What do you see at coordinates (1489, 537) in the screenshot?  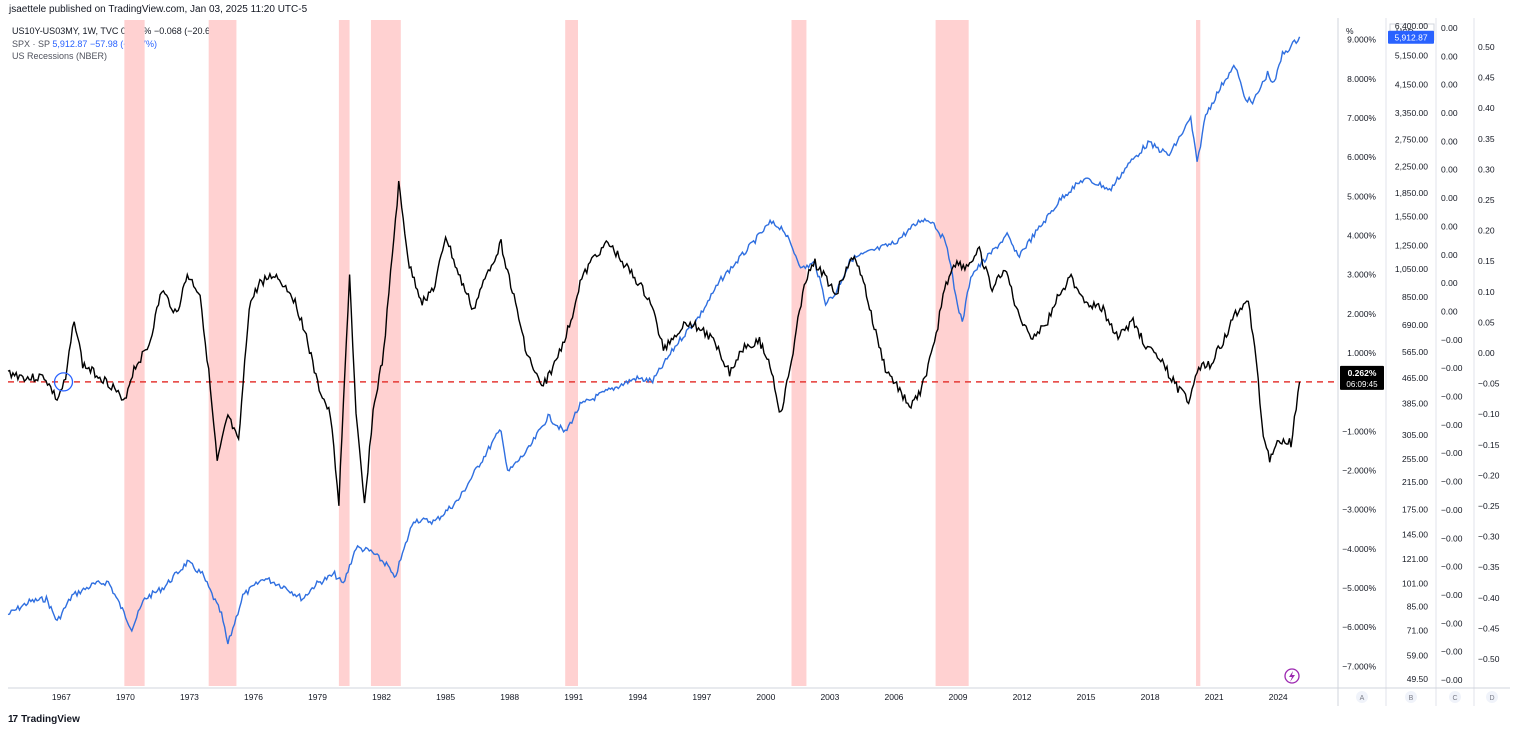 I see `d-scale-tick-label: −0.30` at bounding box center [1489, 537].